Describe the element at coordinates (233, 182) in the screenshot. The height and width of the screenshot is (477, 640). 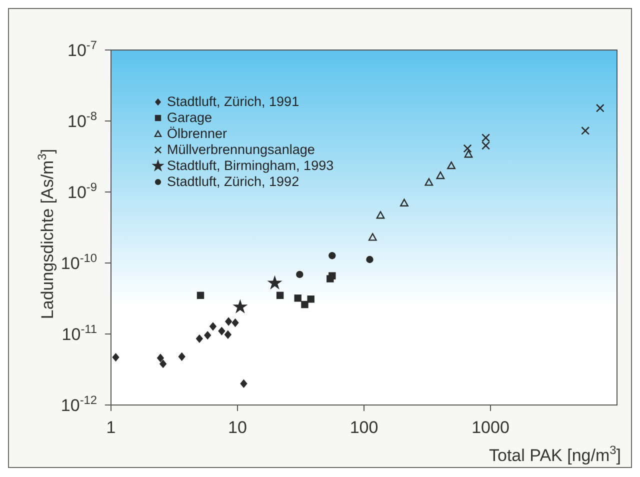
I see `legend-label: Stadtluft, Zürich, 1992` at that location.